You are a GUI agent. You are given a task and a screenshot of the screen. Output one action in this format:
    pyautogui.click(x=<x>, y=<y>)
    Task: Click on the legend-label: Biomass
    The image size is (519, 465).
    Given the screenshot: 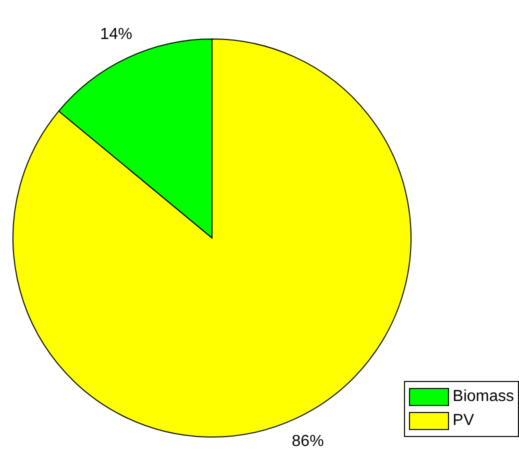 What is the action you would take?
    pyautogui.click(x=483, y=397)
    